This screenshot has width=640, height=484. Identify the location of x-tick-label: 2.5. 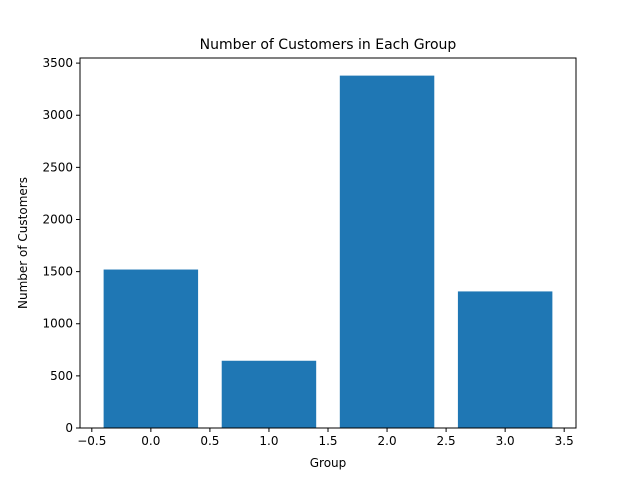
(446, 441).